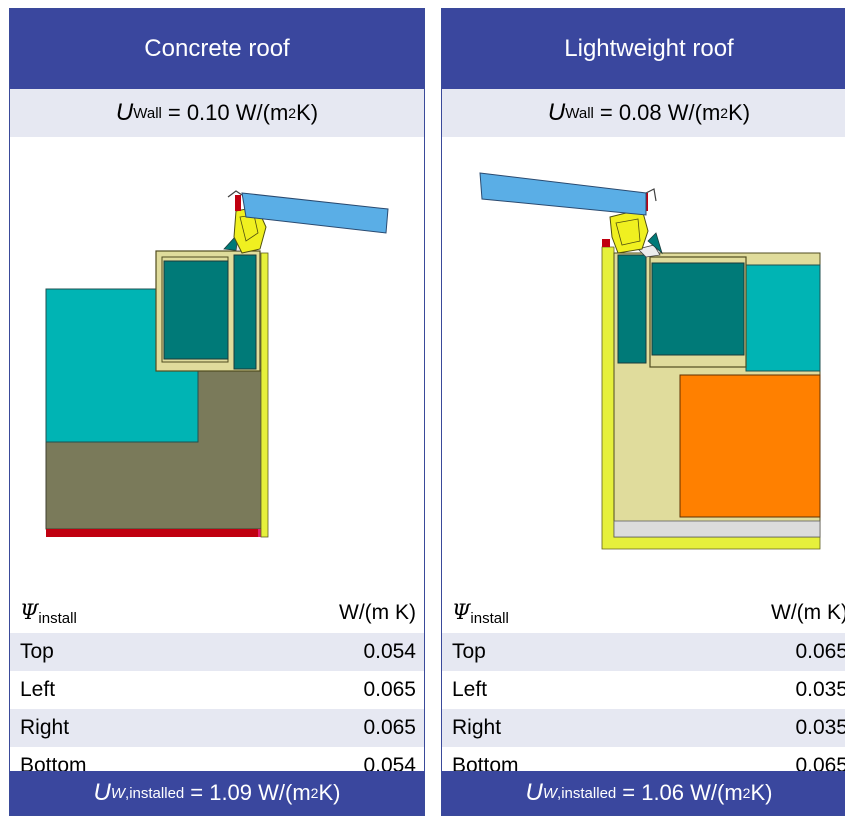 The width and height of the screenshot is (845, 826). What do you see at coordinates (152, 533) in the screenshot?
I see `red-sheet` at bounding box center [152, 533].